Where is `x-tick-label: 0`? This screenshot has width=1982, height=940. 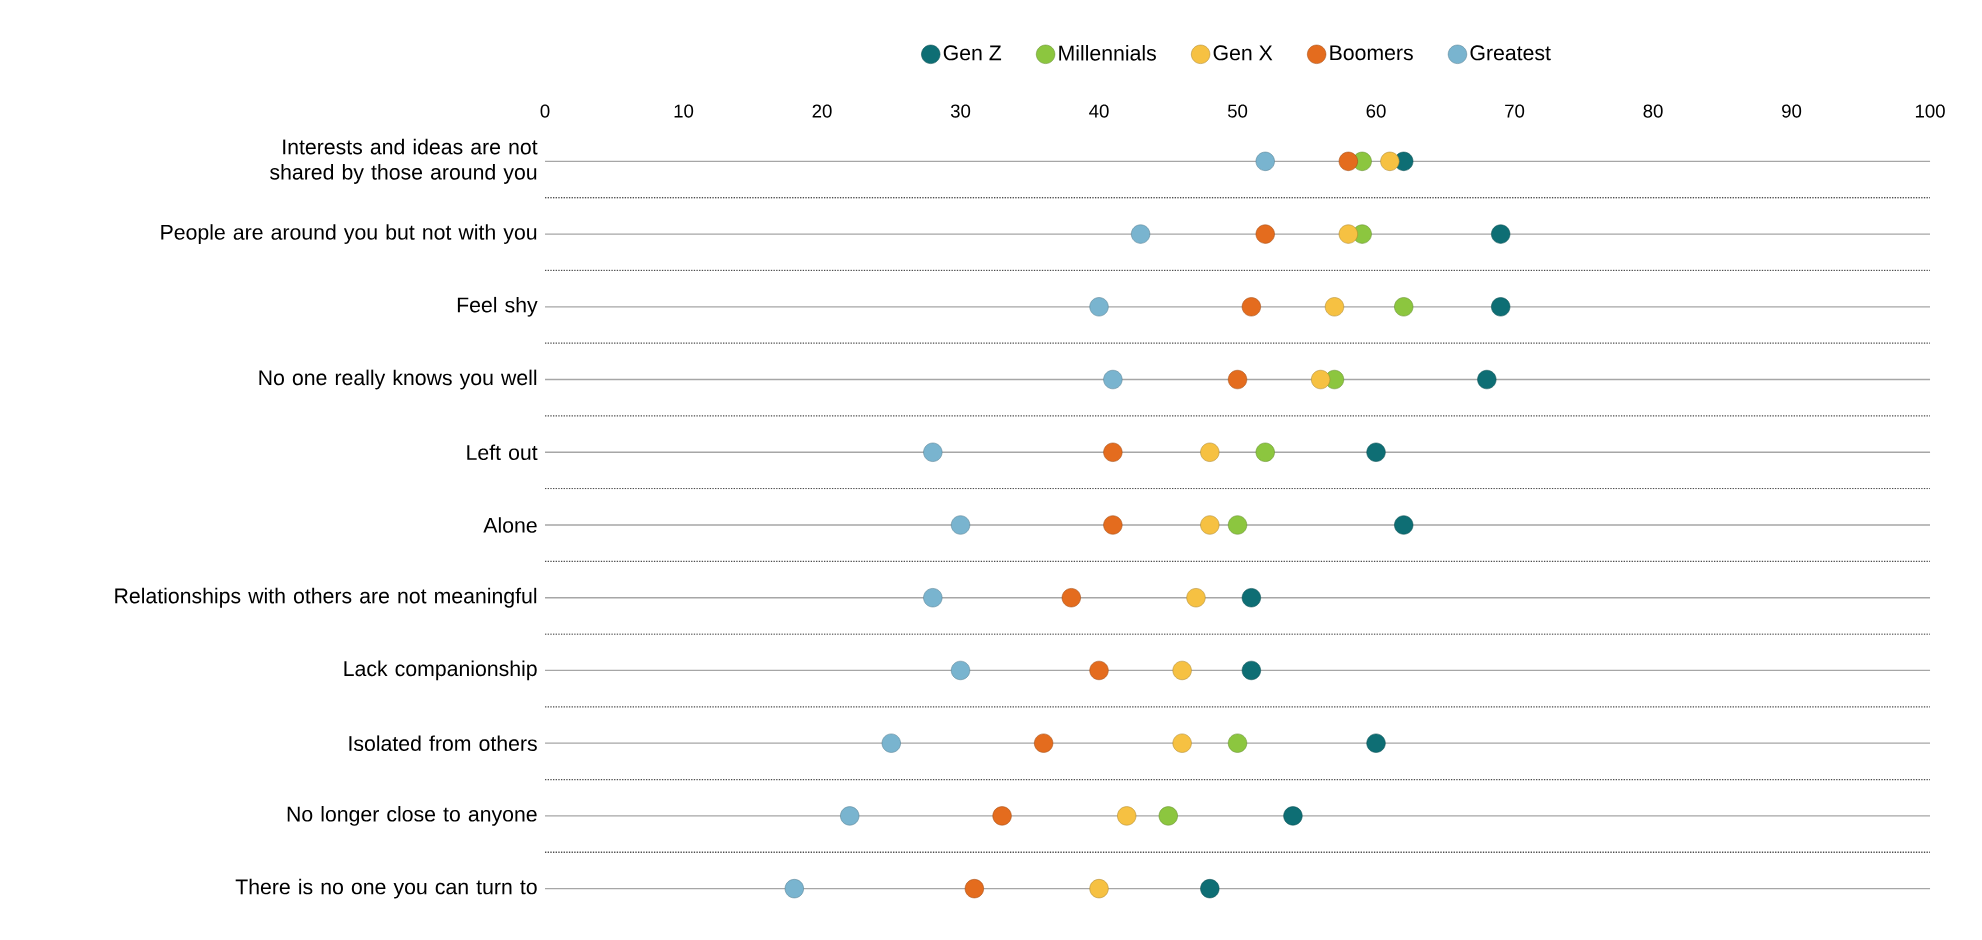
x-tick-label: 0 is located at coordinates (545, 111).